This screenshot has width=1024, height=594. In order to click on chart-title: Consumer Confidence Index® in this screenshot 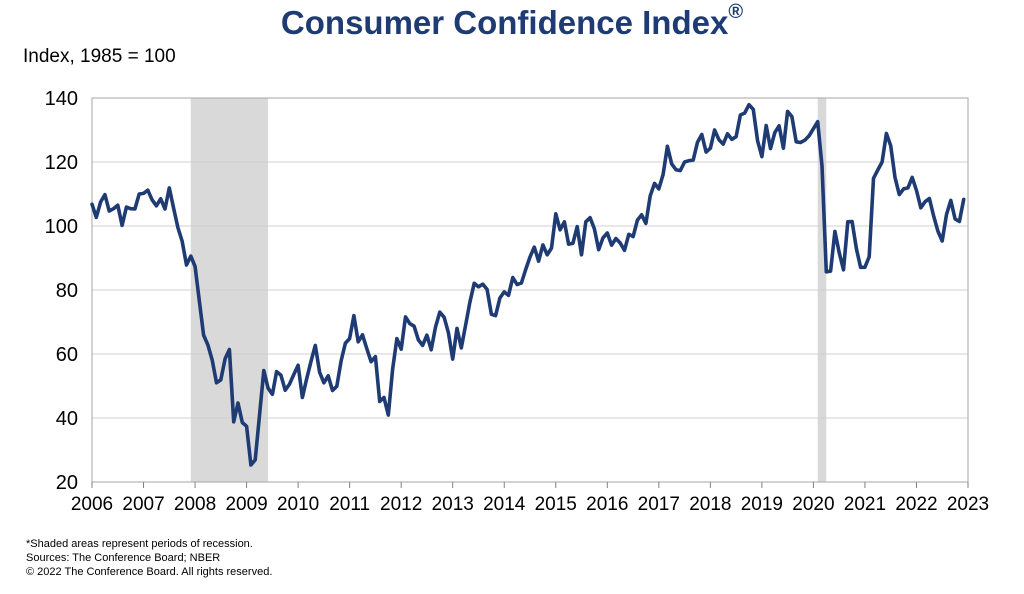, I will do `click(512, 21)`.